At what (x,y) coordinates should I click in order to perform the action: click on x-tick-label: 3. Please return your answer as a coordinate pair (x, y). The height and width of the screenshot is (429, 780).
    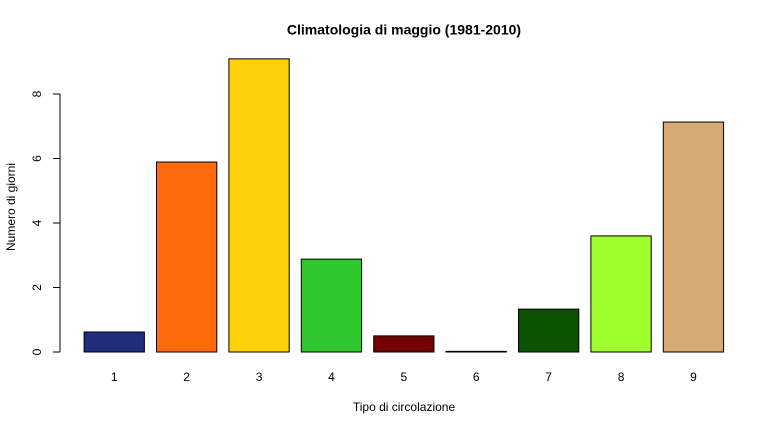
    Looking at the image, I should click on (259, 377).